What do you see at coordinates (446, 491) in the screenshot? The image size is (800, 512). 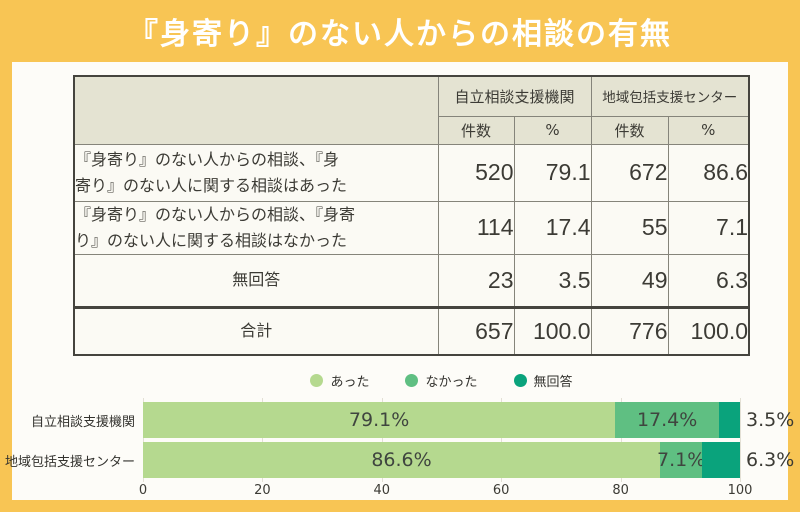 I see `x-axis: 0 20 40 60 80 100` at bounding box center [446, 491].